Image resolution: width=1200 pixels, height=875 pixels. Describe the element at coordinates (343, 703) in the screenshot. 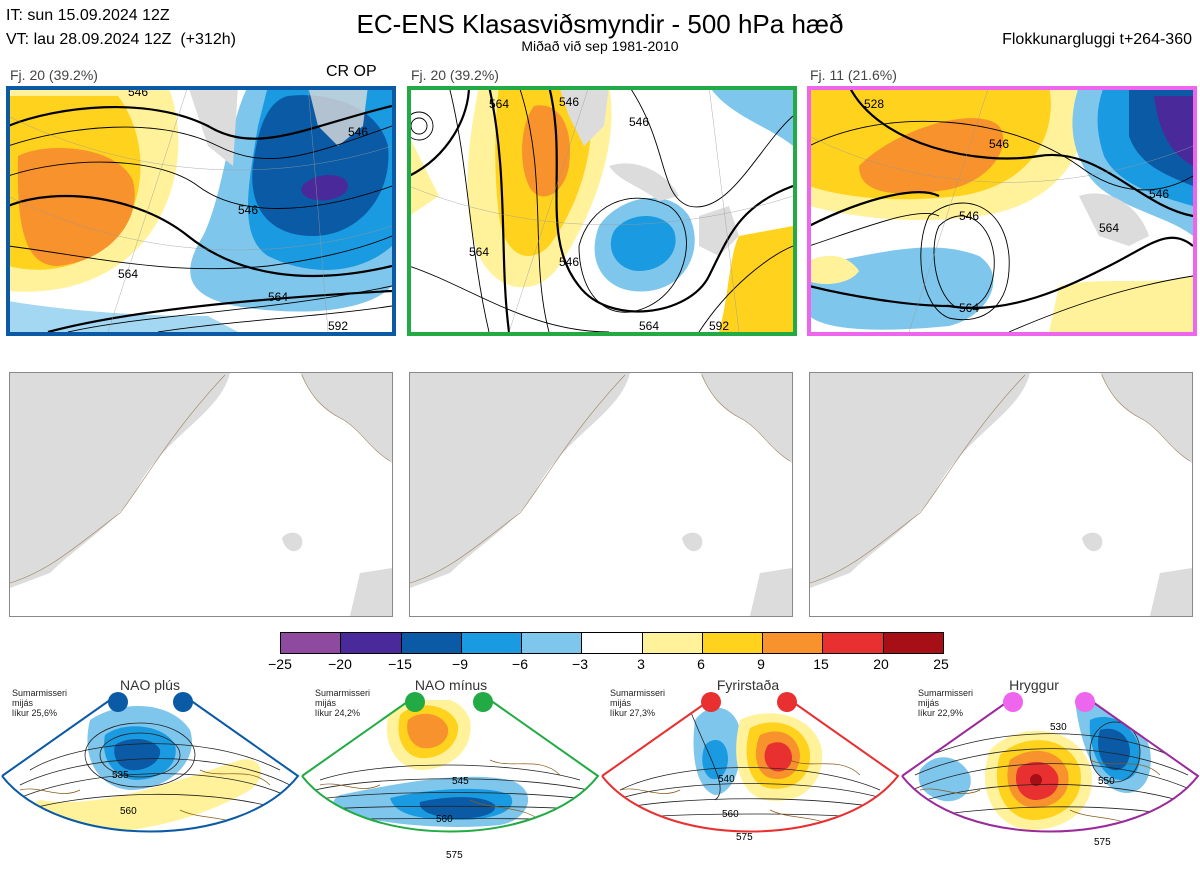

I see `regime-2-info: Sumarmisseri mijás líkur 24,2%` at that location.